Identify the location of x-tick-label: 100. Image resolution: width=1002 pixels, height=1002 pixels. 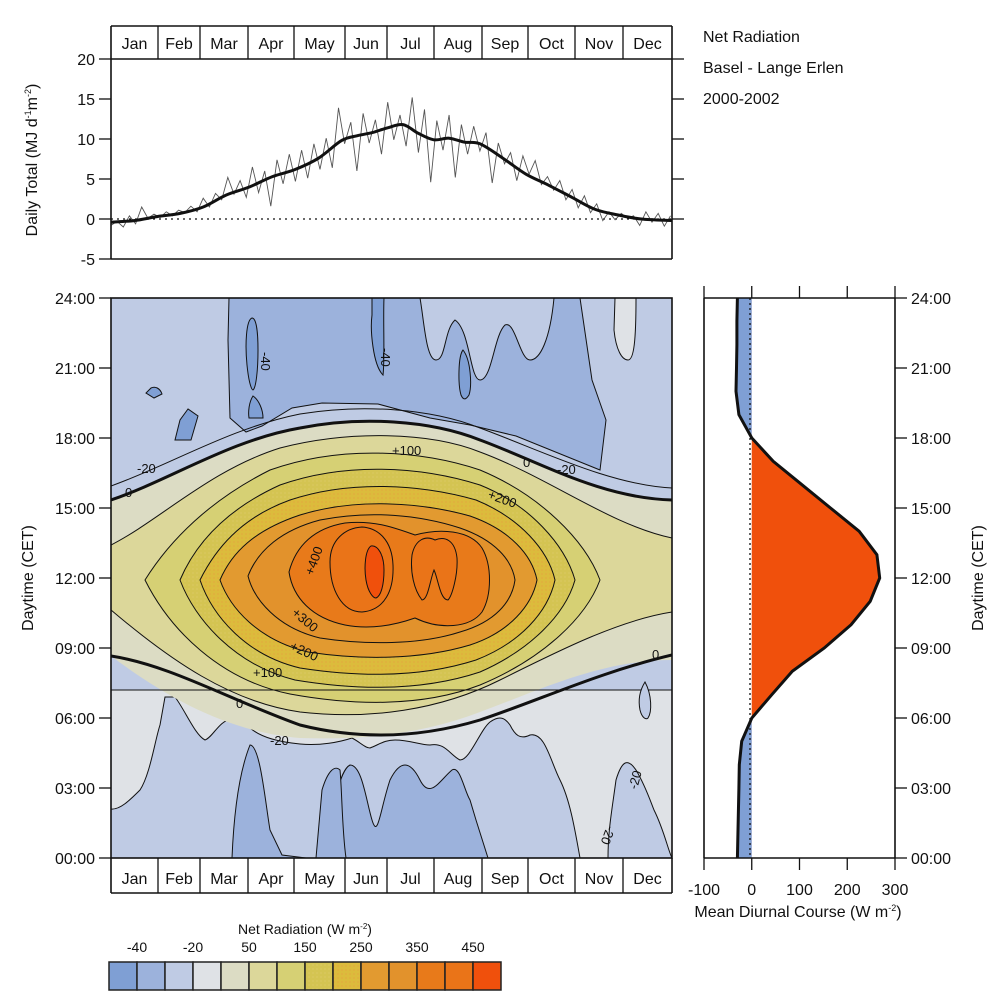
(799, 890).